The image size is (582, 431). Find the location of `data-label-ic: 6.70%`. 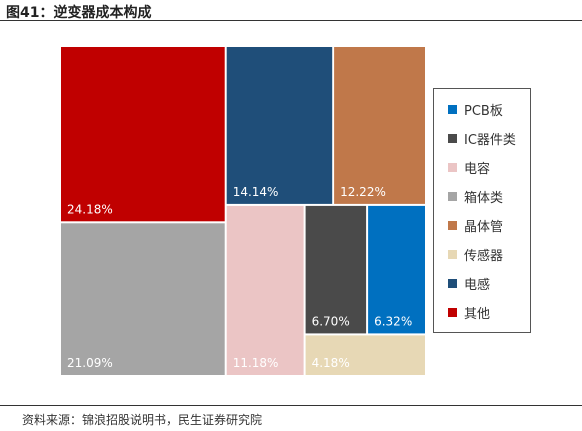

data-label-ic: 6.70% is located at coordinates (331, 321).